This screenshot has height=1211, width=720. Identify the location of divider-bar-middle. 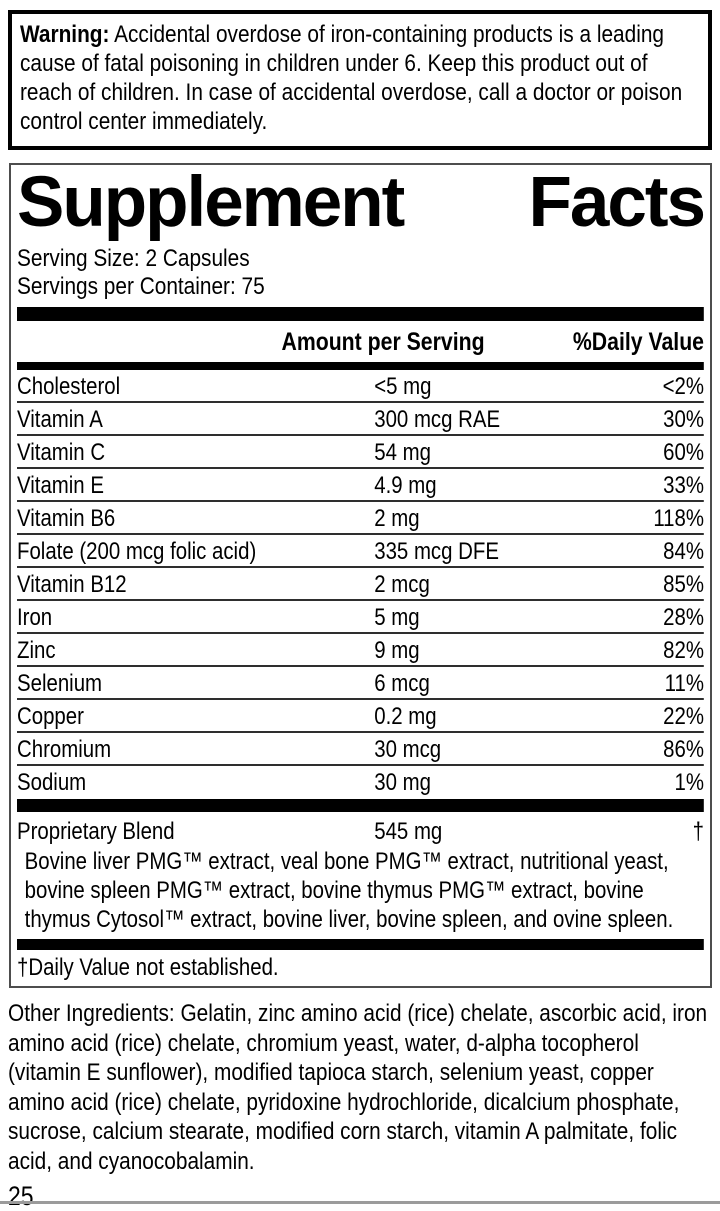
(360, 805).